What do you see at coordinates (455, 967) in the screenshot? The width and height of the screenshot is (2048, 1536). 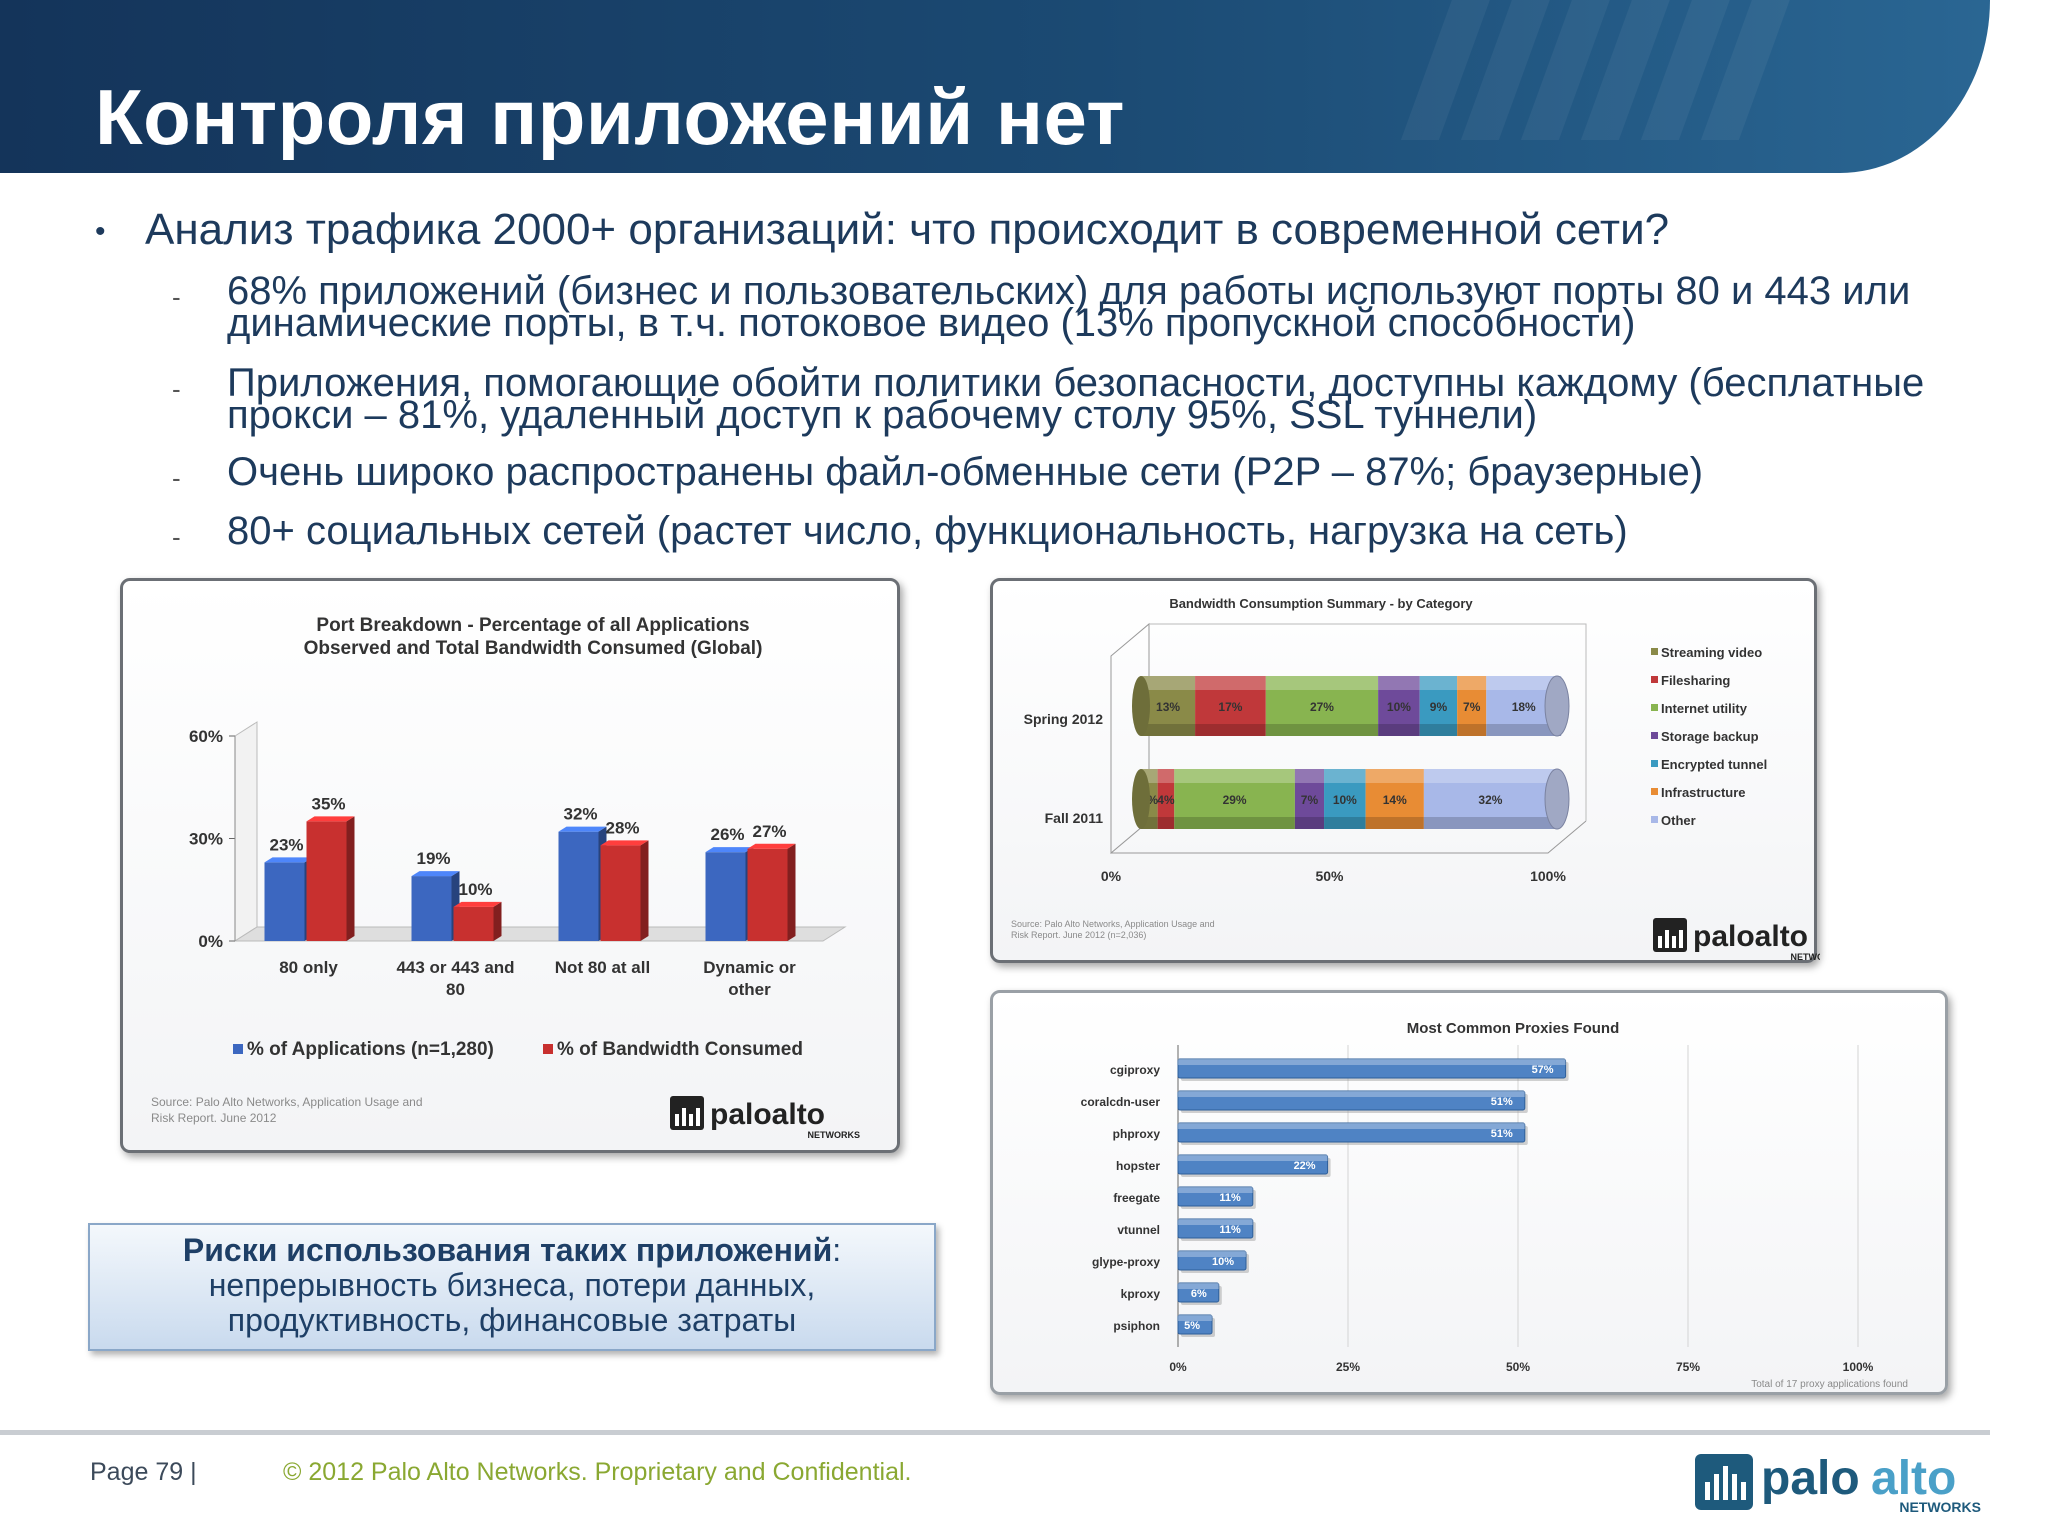 I see `x-tick-label: 443 or 443 and` at bounding box center [455, 967].